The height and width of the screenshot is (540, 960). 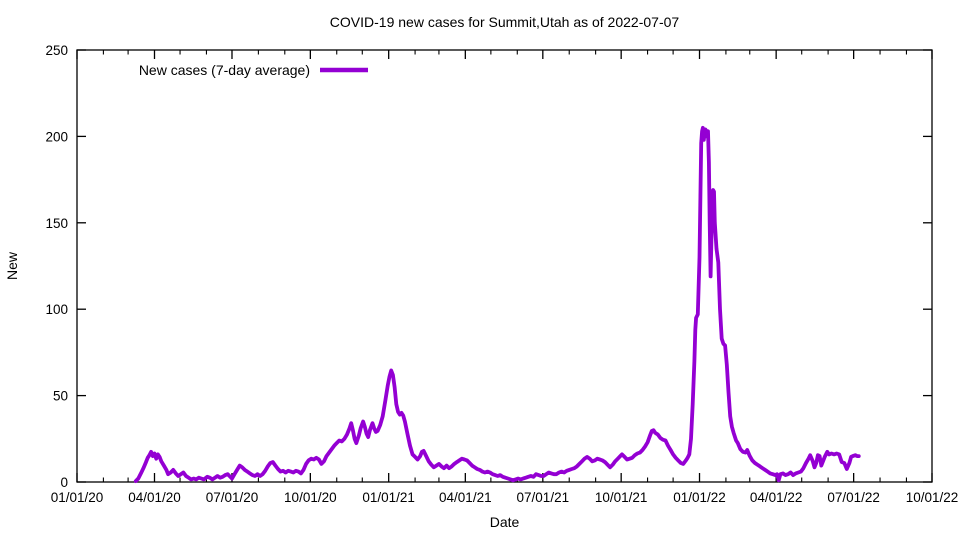 What do you see at coordinates (310, 497) in the screenshot?
I see `x-tick-label: 10/01/20` at bounding box center [310, 497].